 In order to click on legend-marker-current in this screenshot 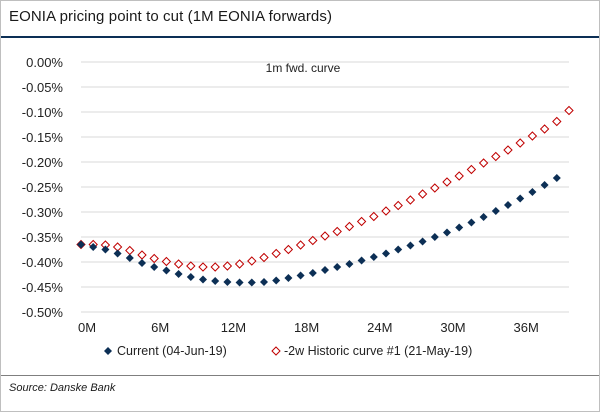, I will do `click(108, 351)`.